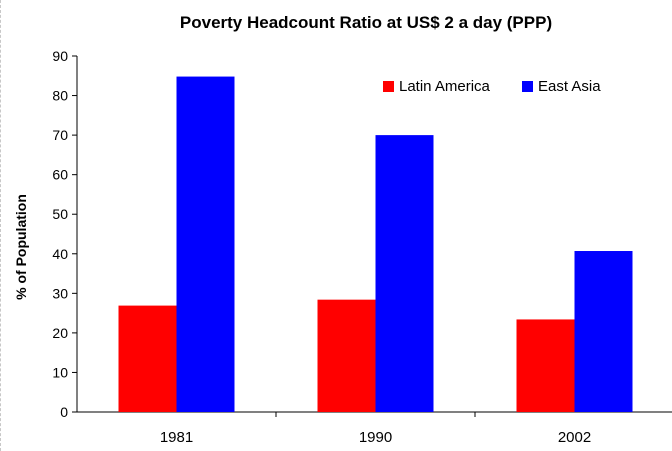 This screenshot has height=451, width=672. I want to click on legend-label: Latin America, so click(445, 86).